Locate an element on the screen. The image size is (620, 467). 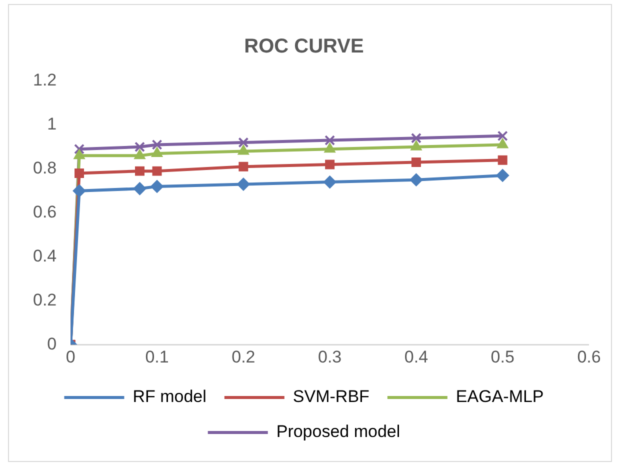
x-tick-label: 0.6 is located at coordinates (589, 356).